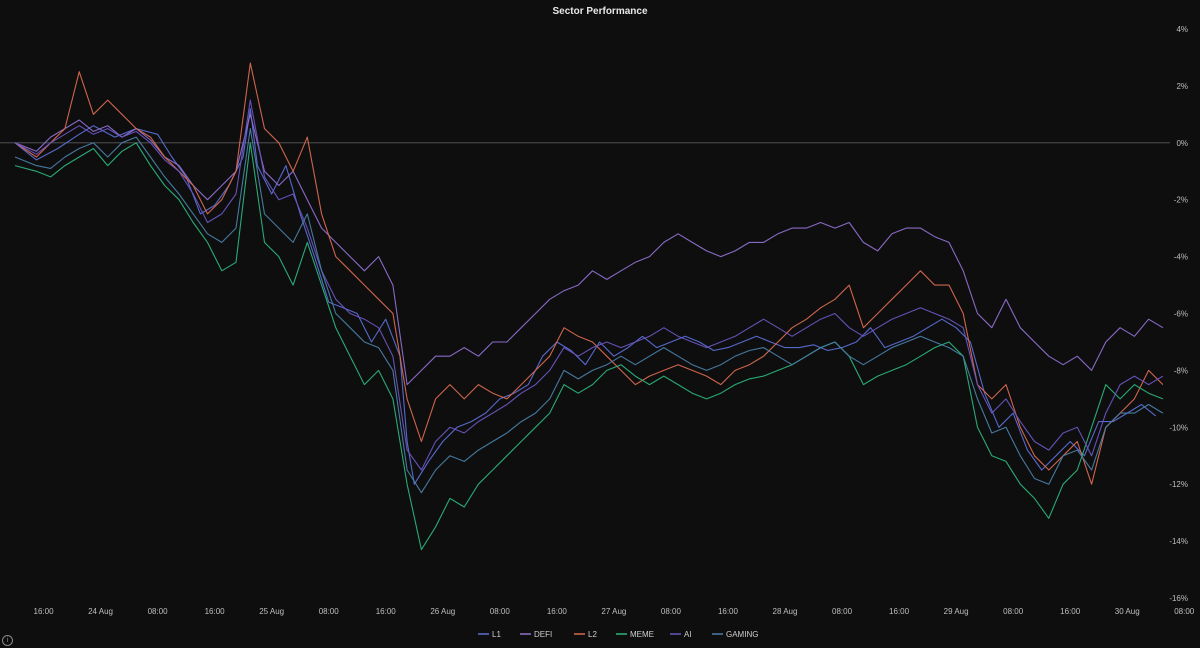 The width and height of the screenshot is (1200, 648). What do you see at coordinates (585, 634) in the screenshot?
I see `legend-item-l2: L2` at bounding box center [585, 634].